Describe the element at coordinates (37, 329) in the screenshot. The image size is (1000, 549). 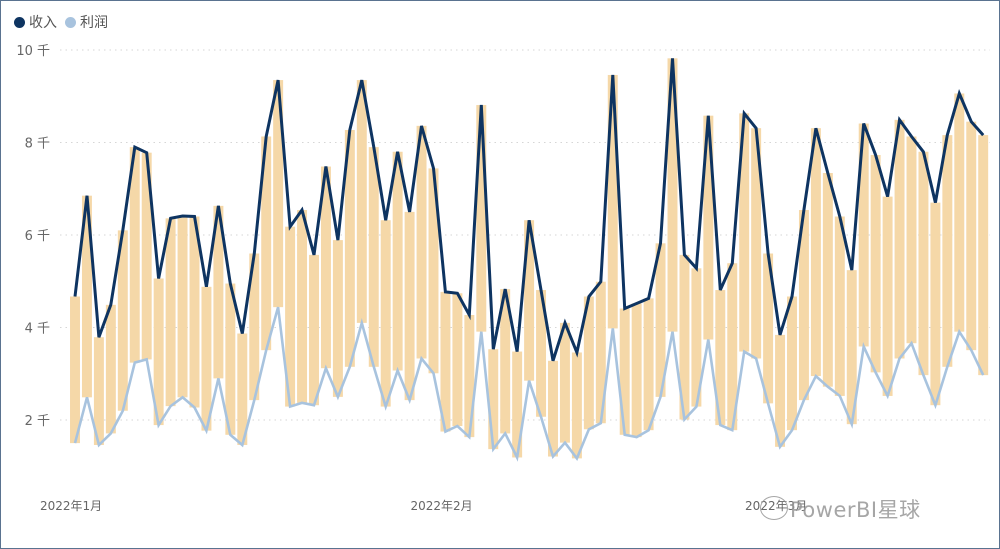
I see `y-tick-label: 4 千` at that location.